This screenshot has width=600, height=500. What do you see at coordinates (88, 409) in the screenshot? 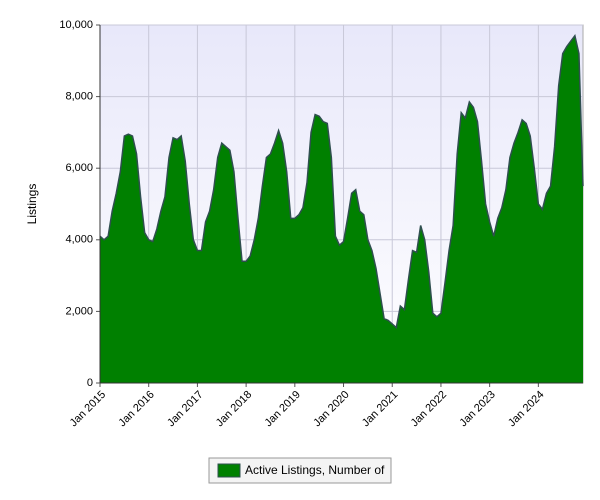
I see `x-tick-label: Jan 2015` at bounding box center [88, 409].